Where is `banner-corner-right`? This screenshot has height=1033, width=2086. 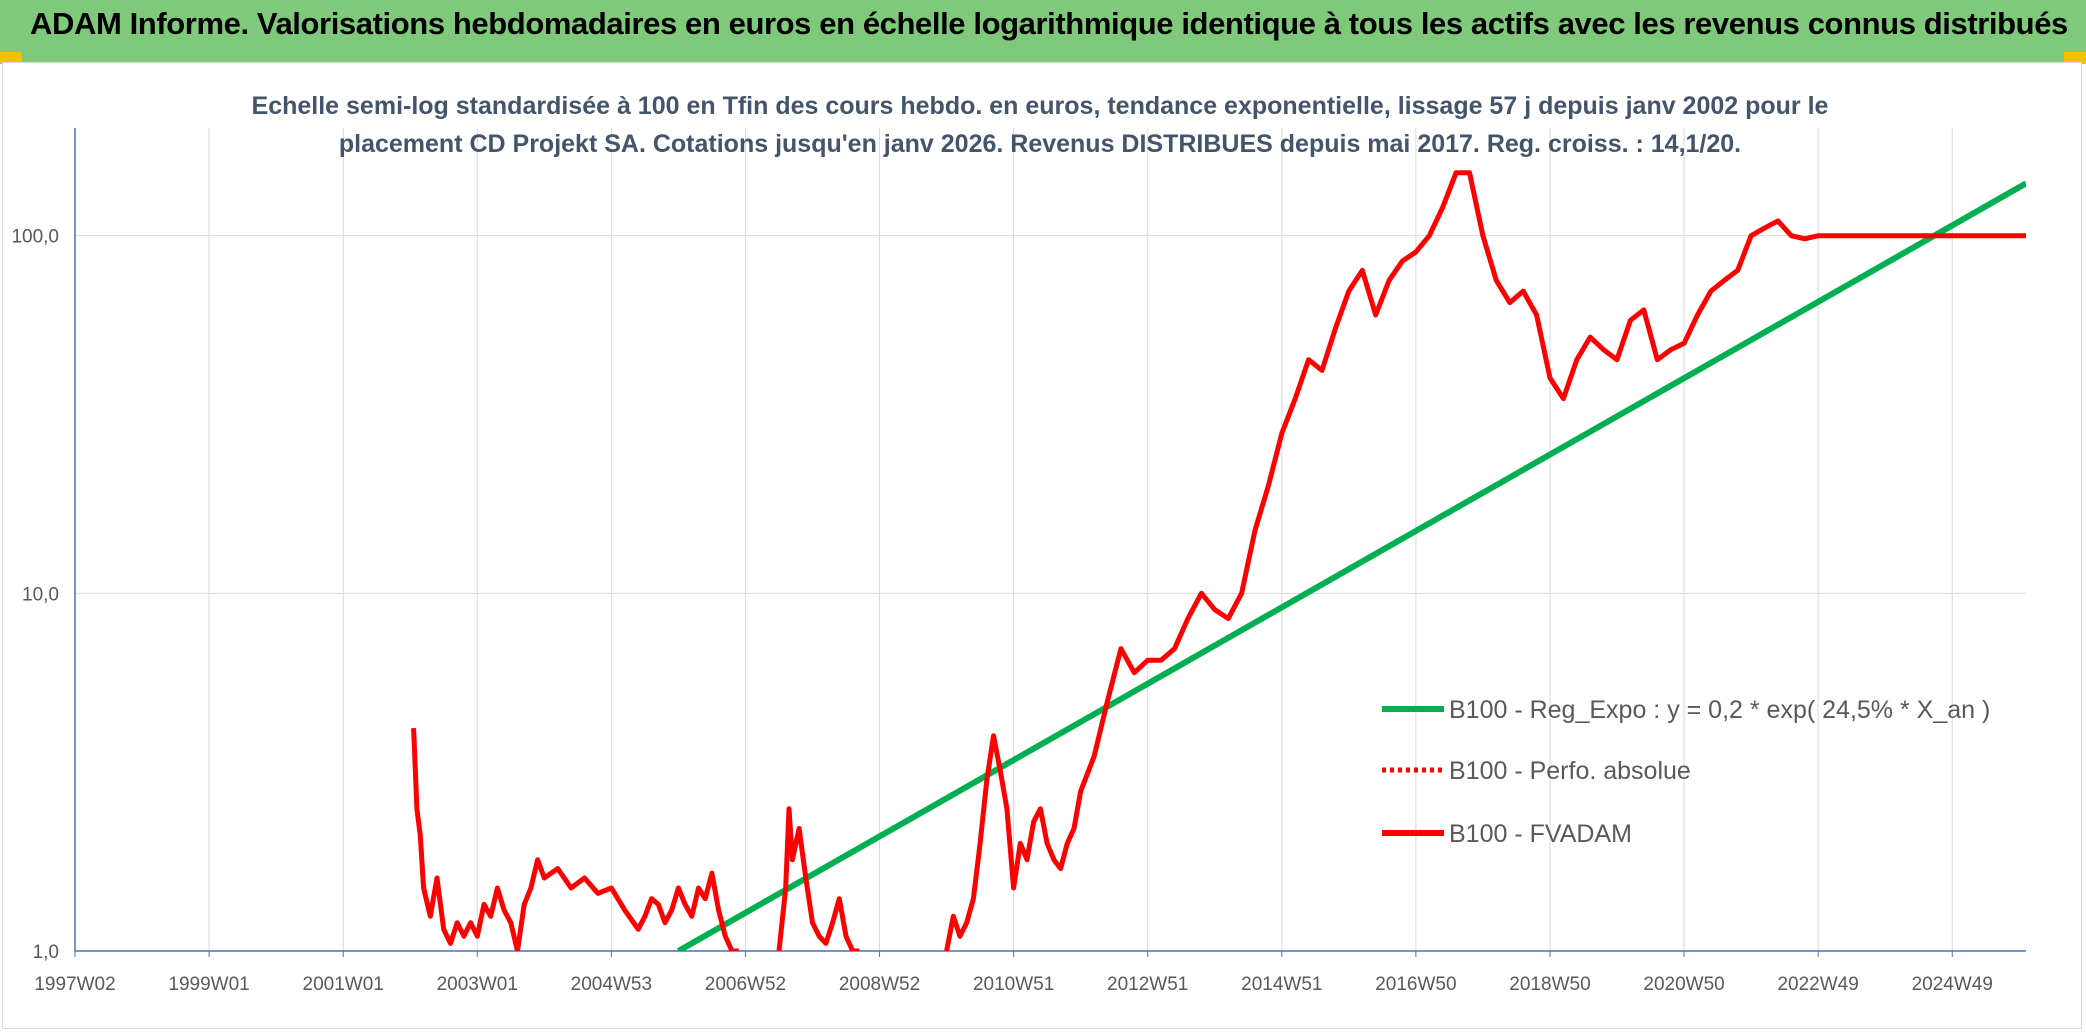 banner-corner-right is located at coordinates (2075, 58).